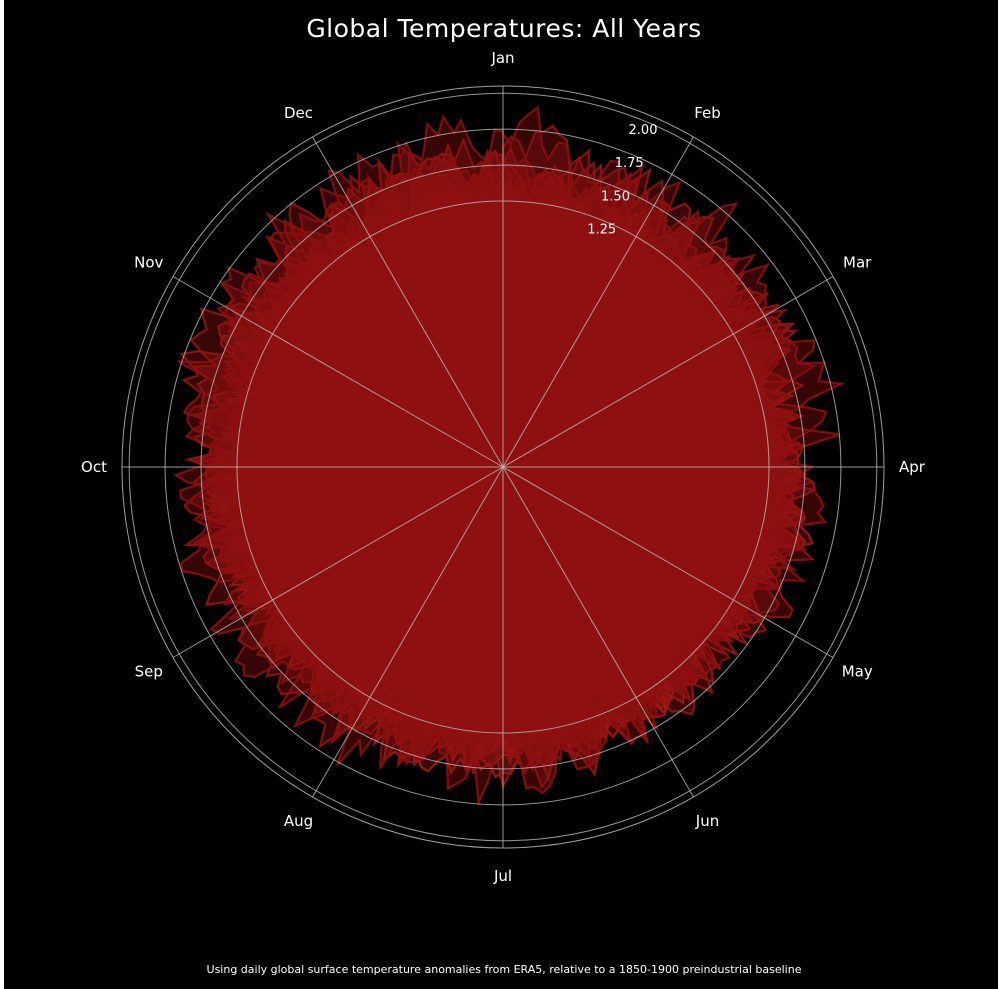 This screenshot has width=1000, height=989. Describe the element at coordinates (298, 821) in the screenshot. I see `month-label-aug: Aug` at that location.